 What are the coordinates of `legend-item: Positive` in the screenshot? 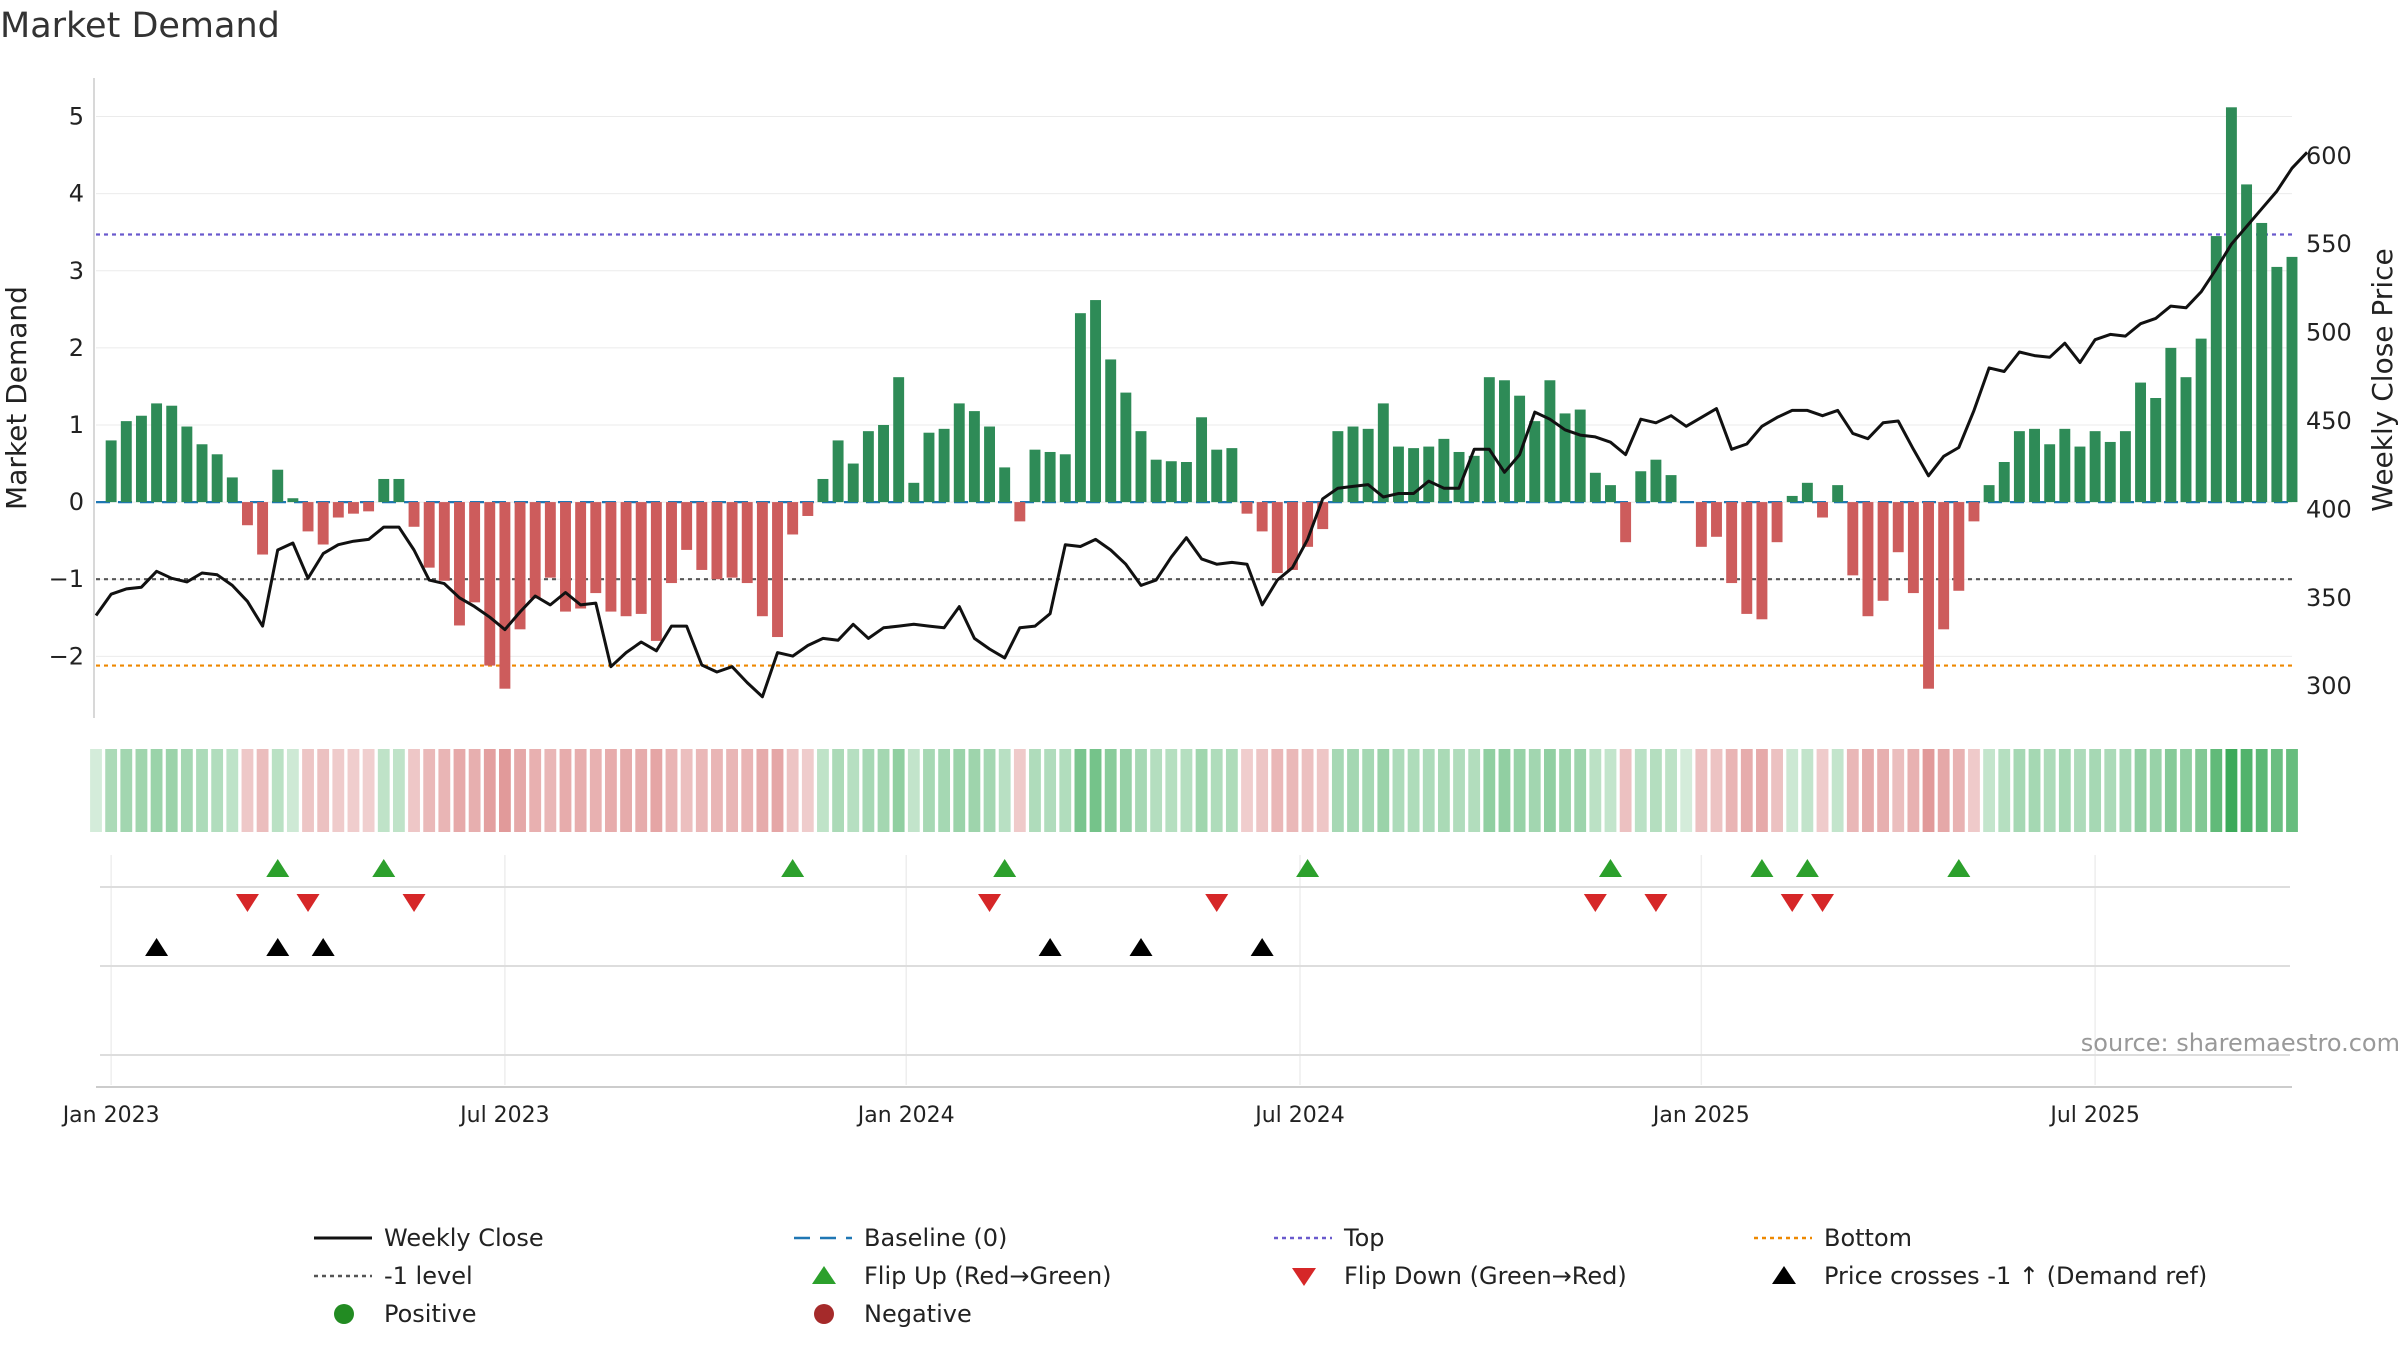 It's located at (405, 1314).